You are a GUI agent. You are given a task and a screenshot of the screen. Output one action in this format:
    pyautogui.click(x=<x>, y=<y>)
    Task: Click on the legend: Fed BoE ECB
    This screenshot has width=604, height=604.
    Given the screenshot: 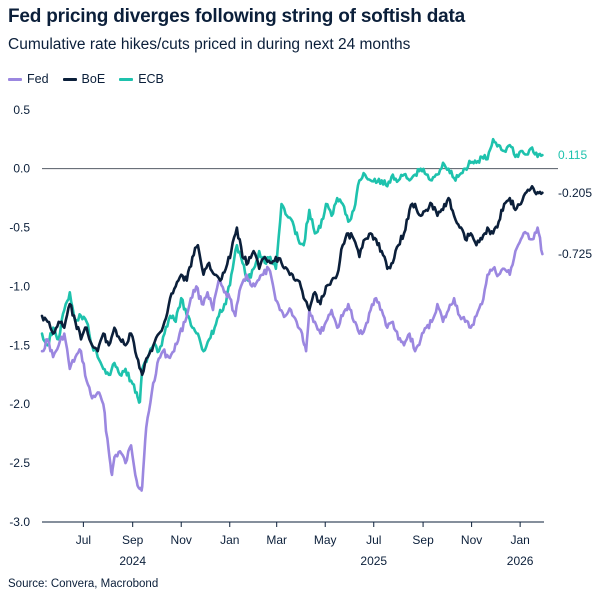 What is the action you would take?
    pyautogui.click(x=86, y=79)
    